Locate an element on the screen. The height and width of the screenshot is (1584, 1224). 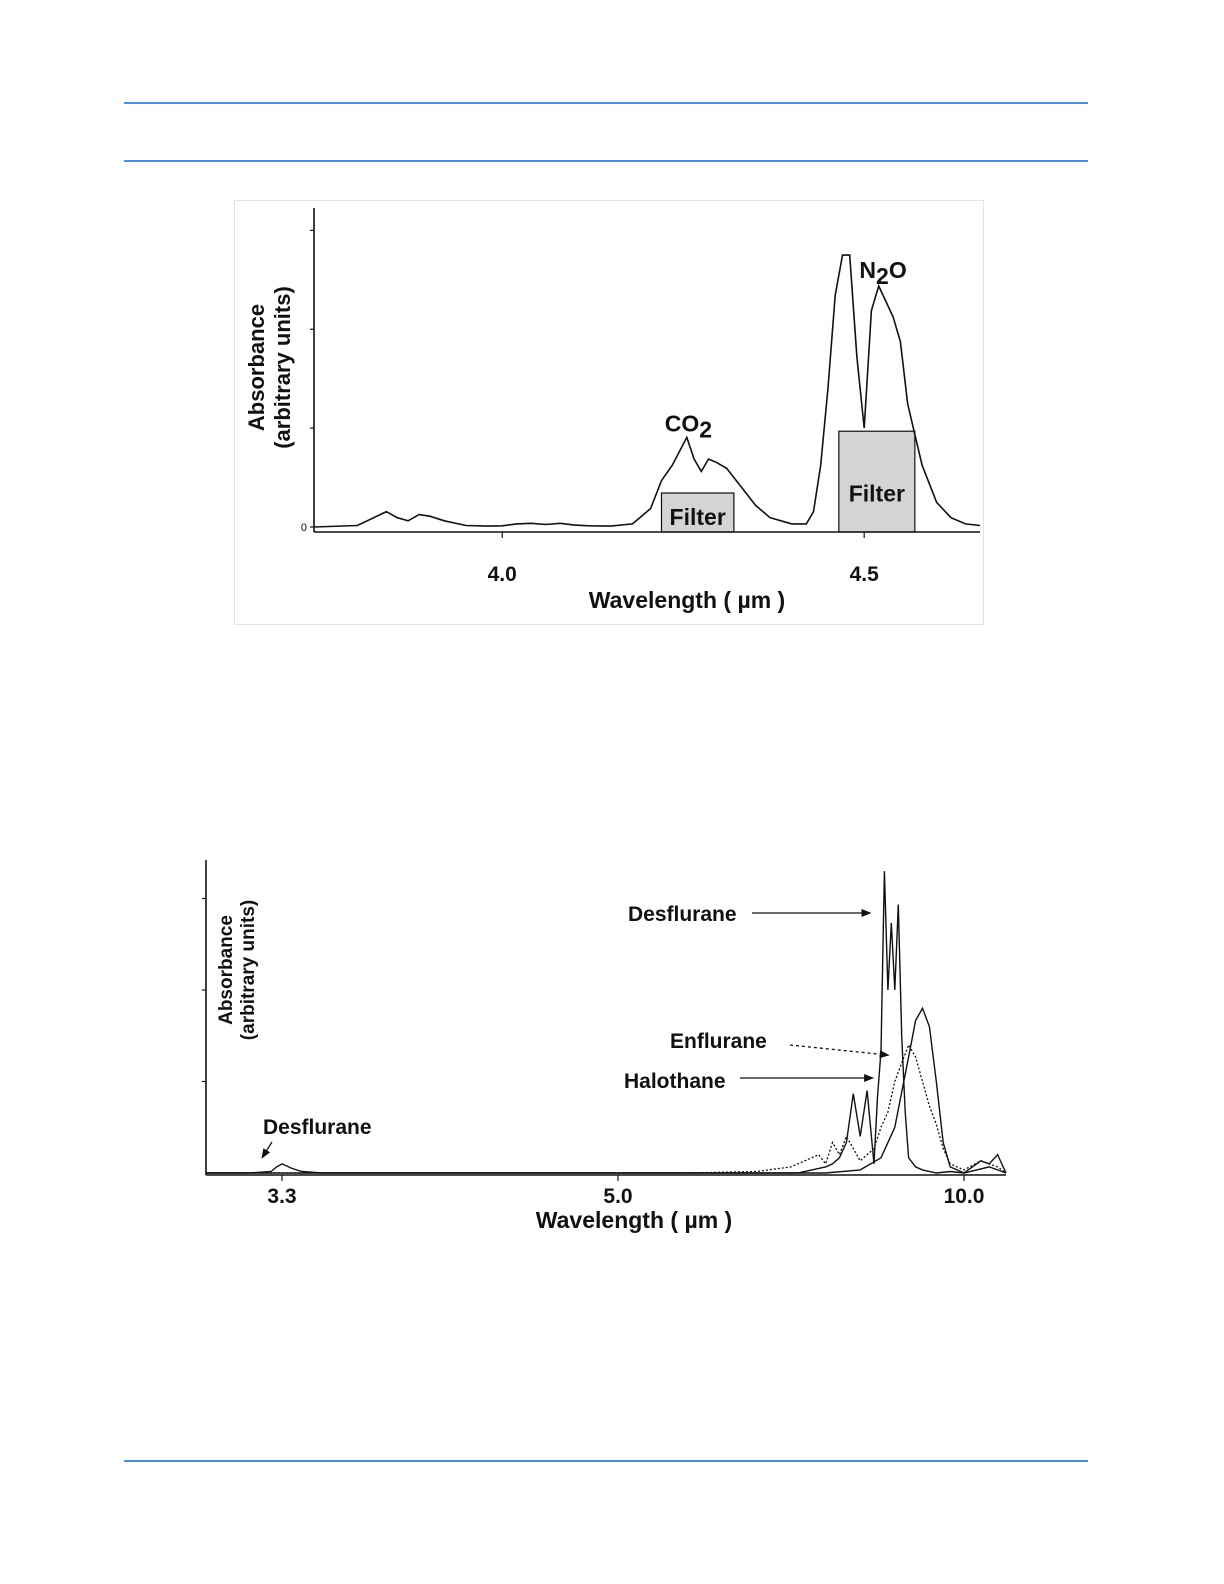
annotation-enflurane: Enflurane is located at coordinates (718, 1041).